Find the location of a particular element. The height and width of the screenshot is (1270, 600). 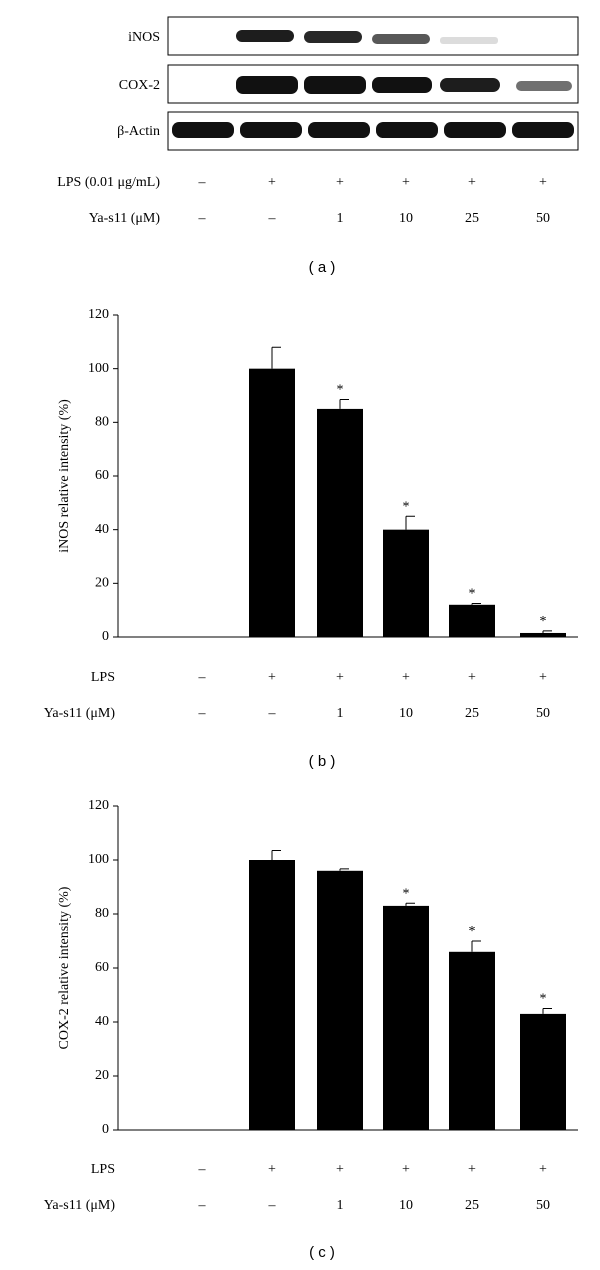

row-label: LPS (0.01 μg/mL) is located at coordinates (108, 182).